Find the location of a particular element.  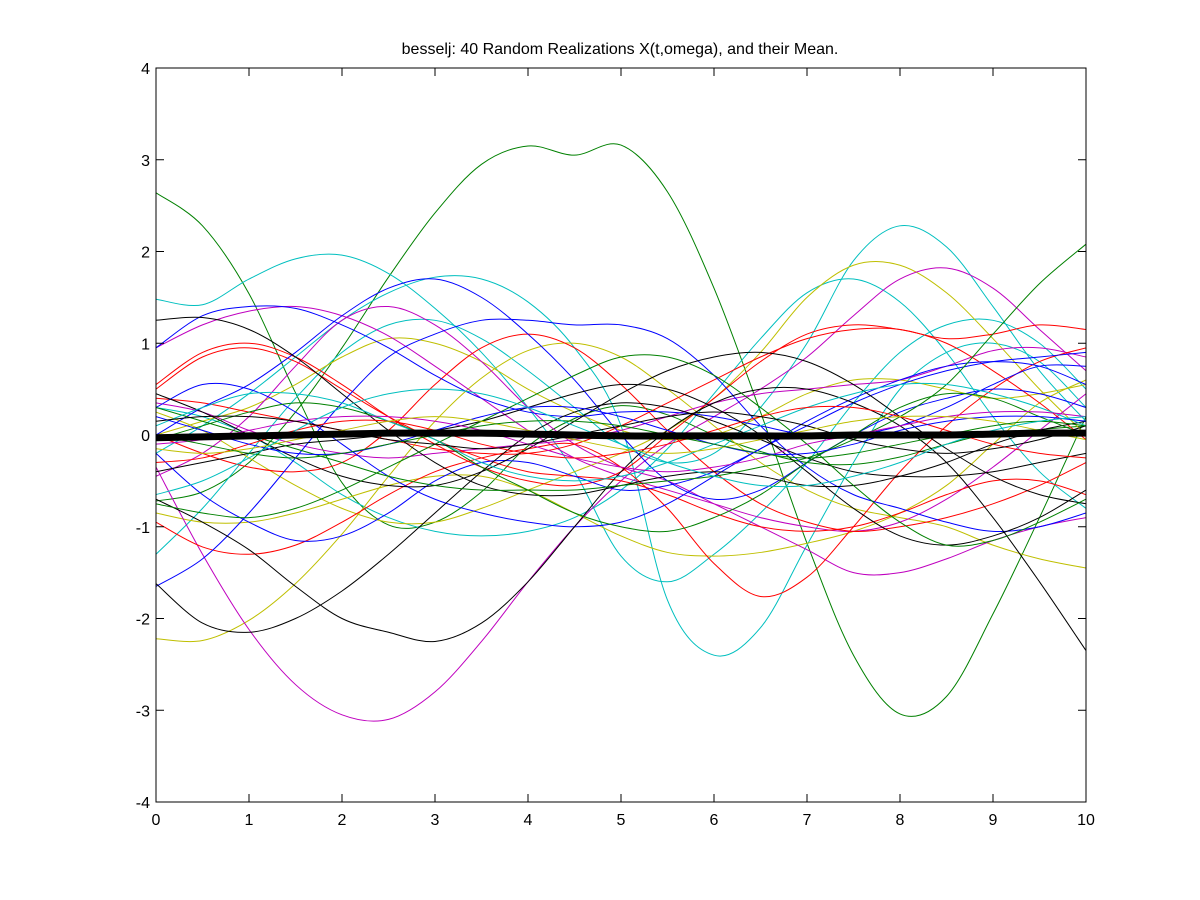

x-tick-label: 7 is located at coordinates (807, 820).